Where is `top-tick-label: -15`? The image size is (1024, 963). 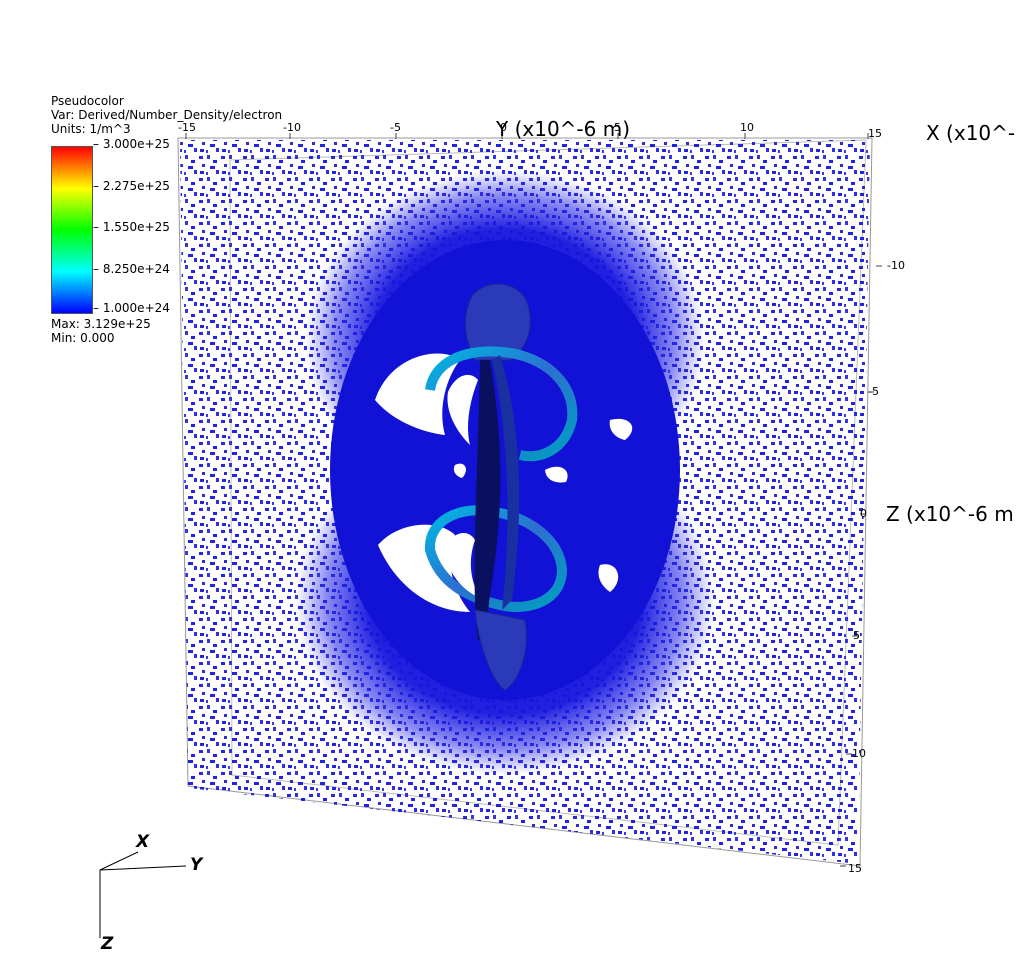 top-tick-label: -15 is located at coordinates (187, 127).